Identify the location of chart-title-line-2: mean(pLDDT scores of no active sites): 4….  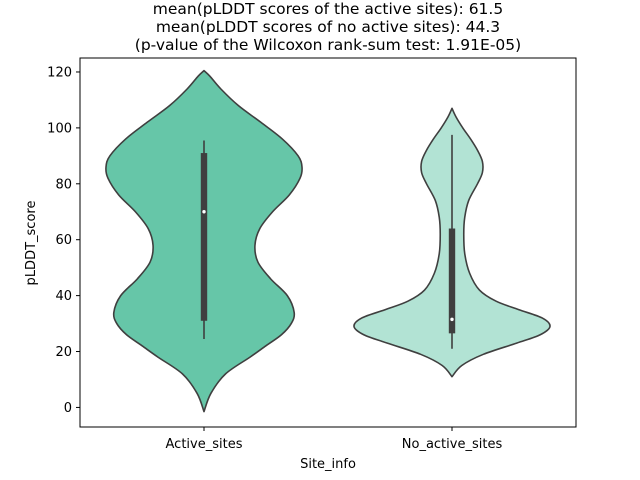
(328, 27).